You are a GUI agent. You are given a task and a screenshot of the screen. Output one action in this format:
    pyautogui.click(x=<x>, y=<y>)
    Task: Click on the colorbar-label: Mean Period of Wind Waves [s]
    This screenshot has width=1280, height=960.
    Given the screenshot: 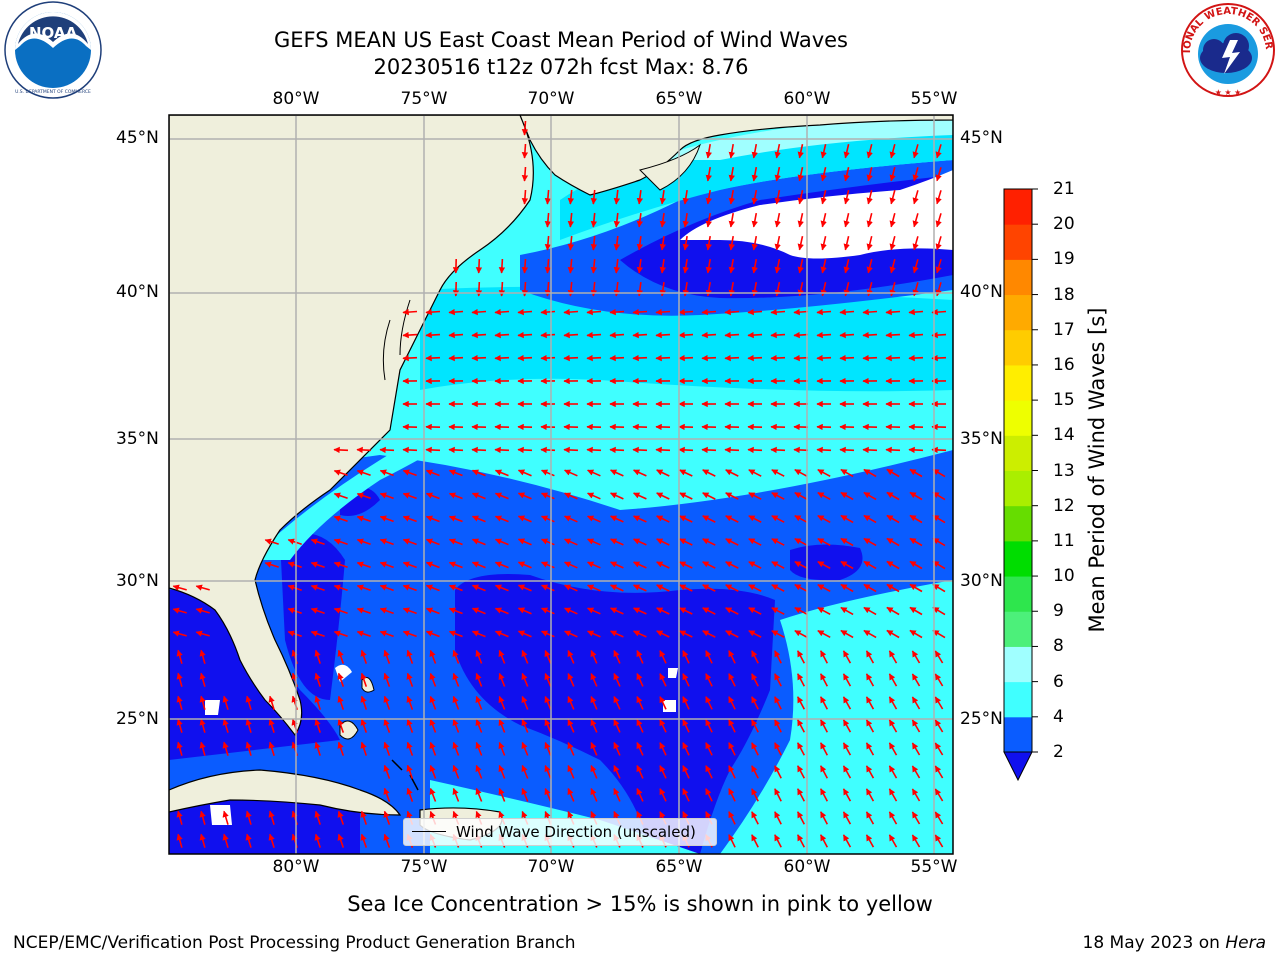 What is the action you would take?
    pyautogui.click(x=1097, y=470)
    